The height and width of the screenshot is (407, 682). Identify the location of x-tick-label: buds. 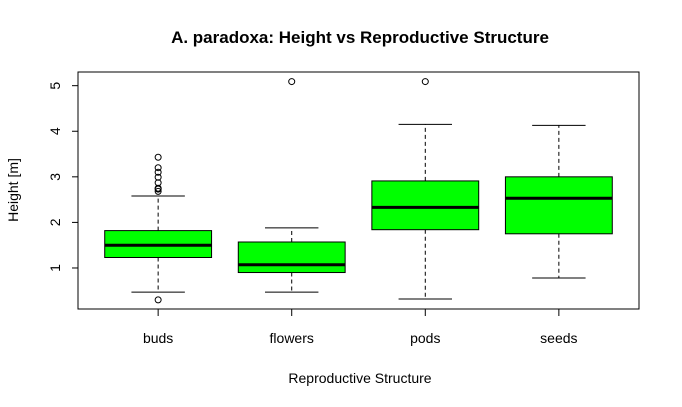
(158, 338).